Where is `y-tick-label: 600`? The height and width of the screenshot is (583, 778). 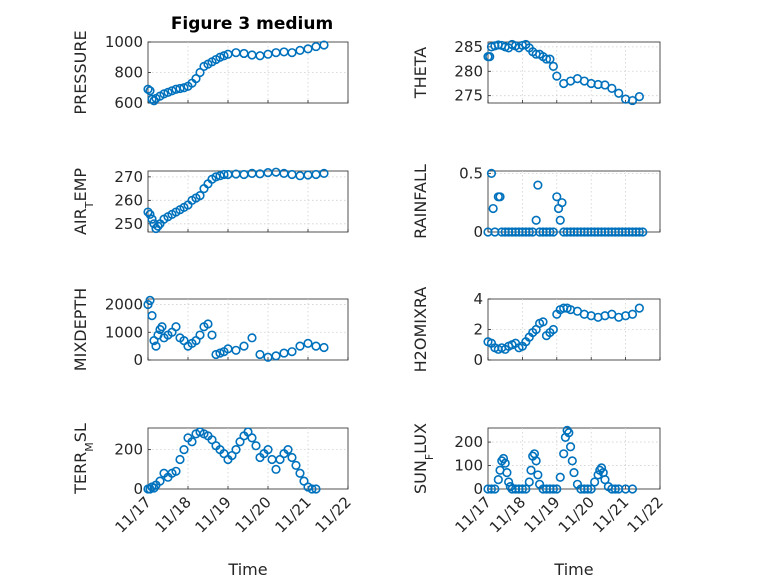 y-tick-label: 600 is located at coordinates (128, 103).